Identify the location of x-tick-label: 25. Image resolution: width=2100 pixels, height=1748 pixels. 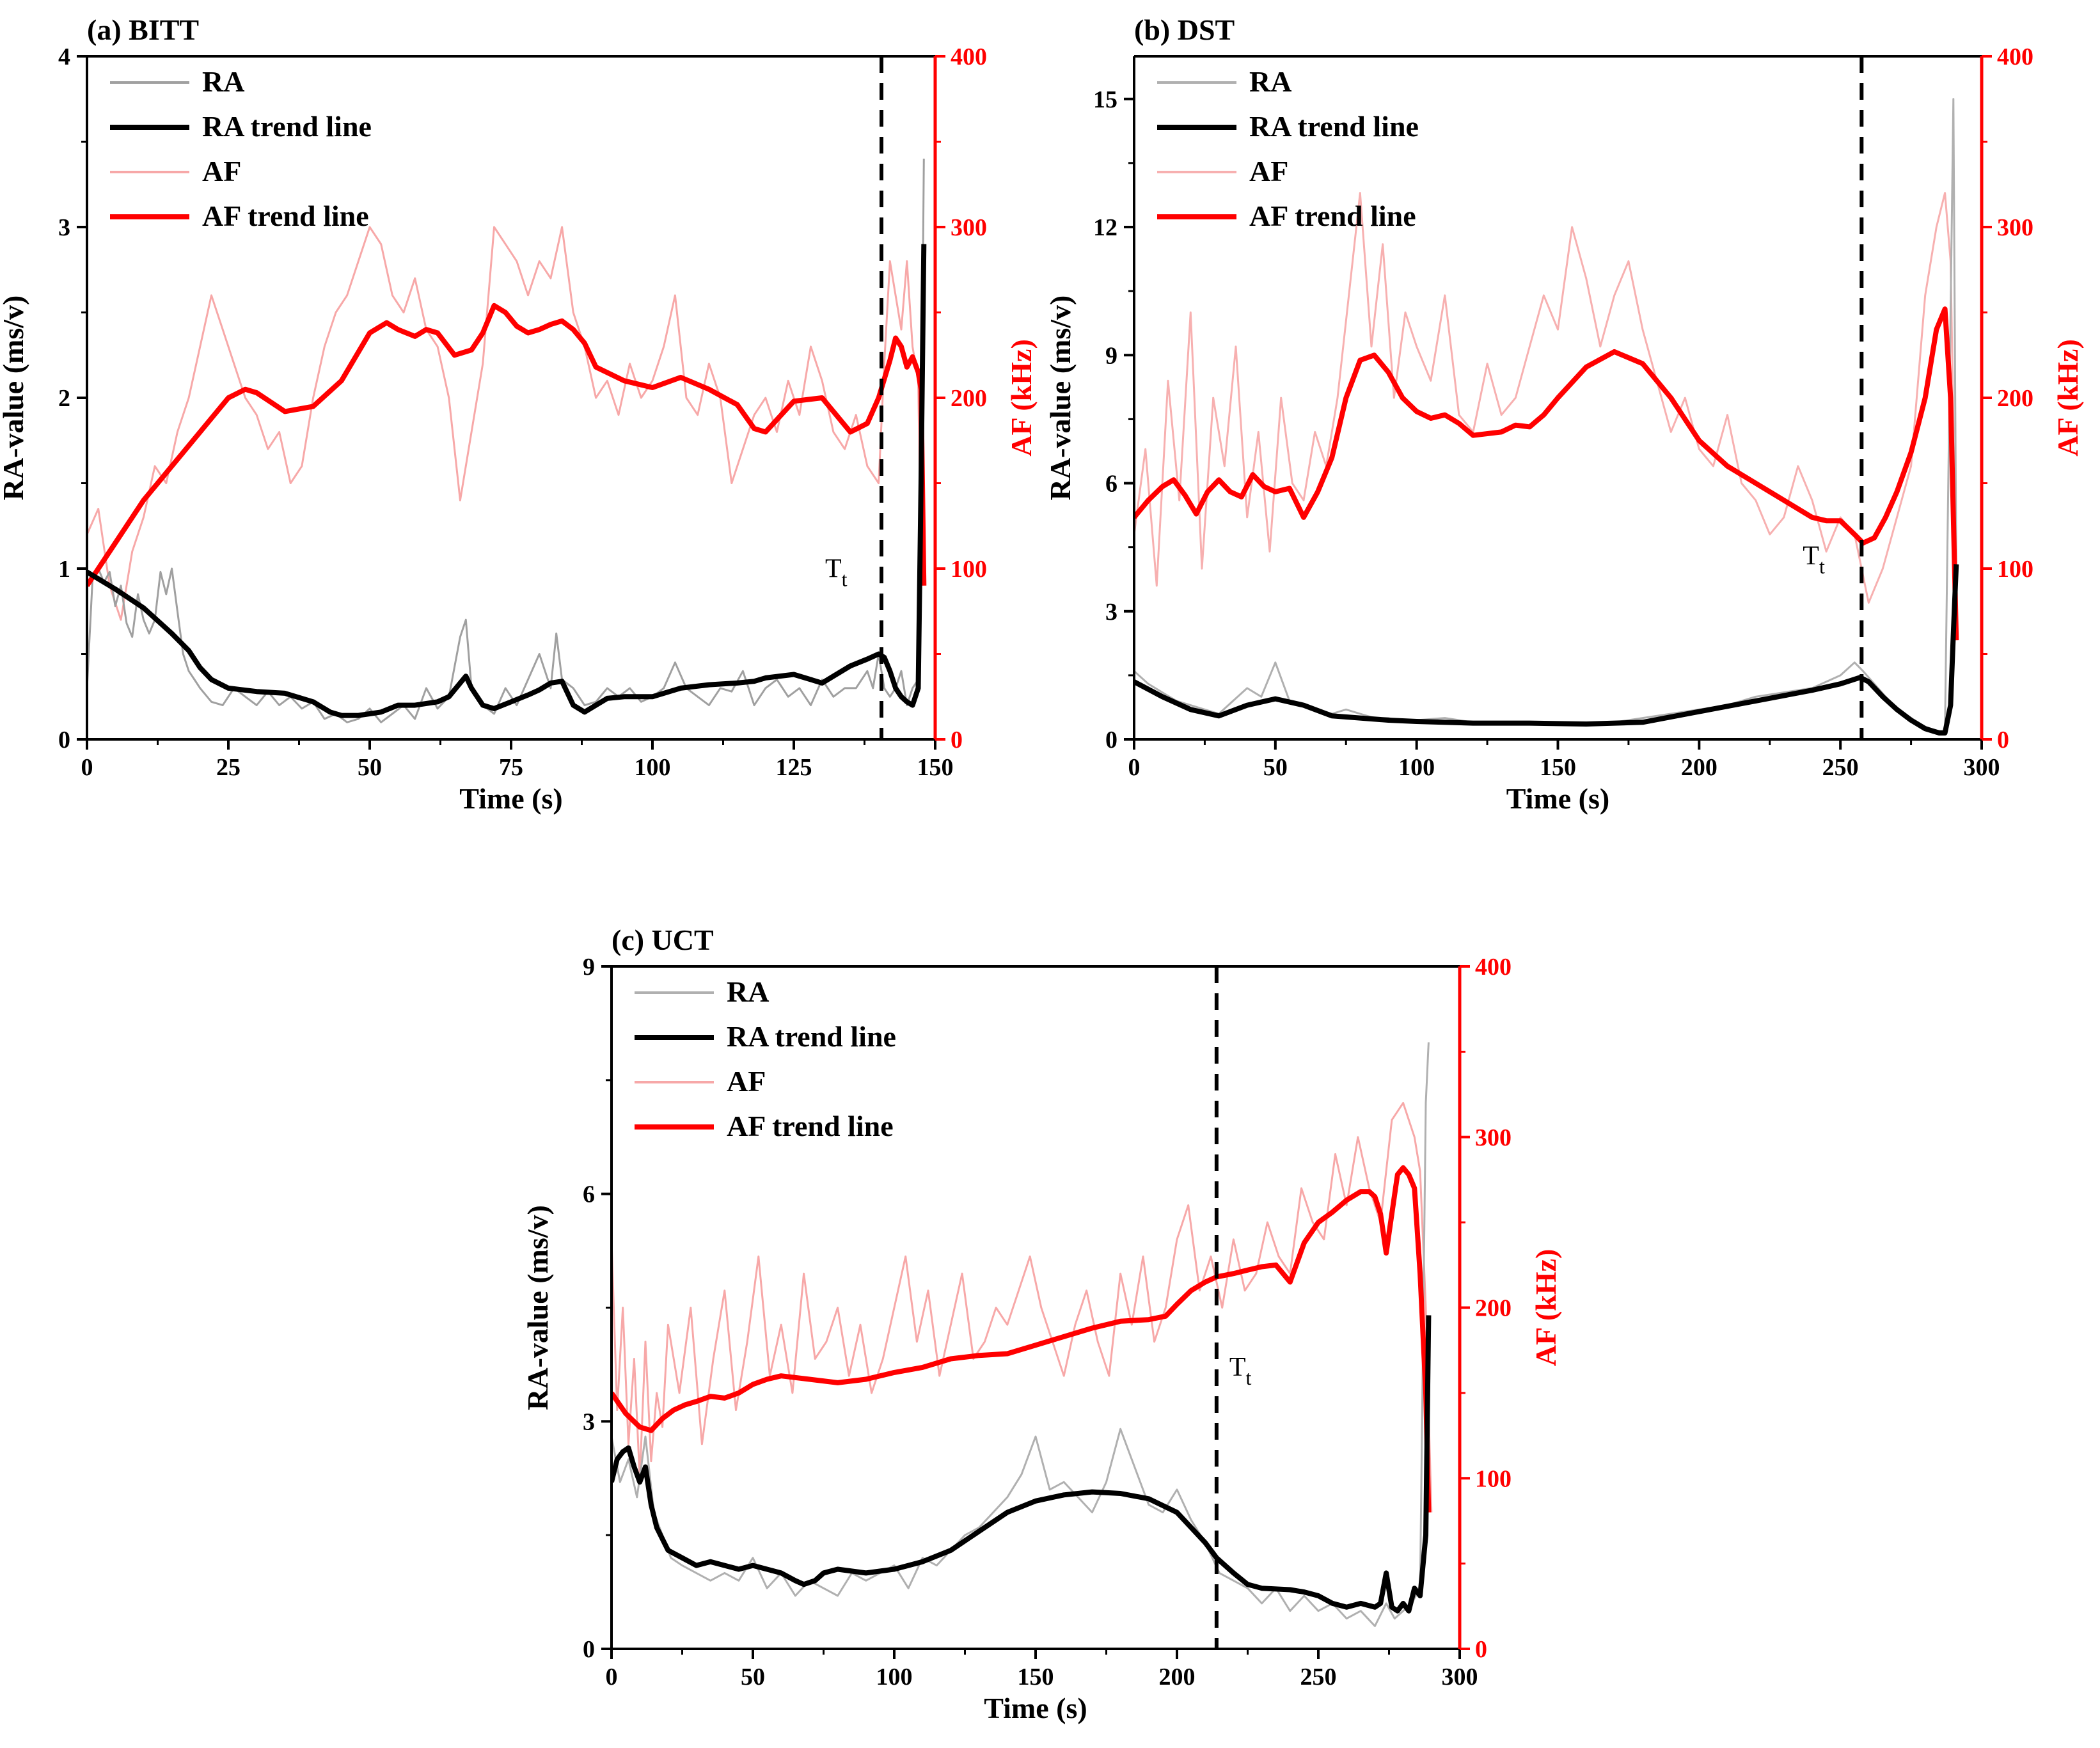
(228, 767).